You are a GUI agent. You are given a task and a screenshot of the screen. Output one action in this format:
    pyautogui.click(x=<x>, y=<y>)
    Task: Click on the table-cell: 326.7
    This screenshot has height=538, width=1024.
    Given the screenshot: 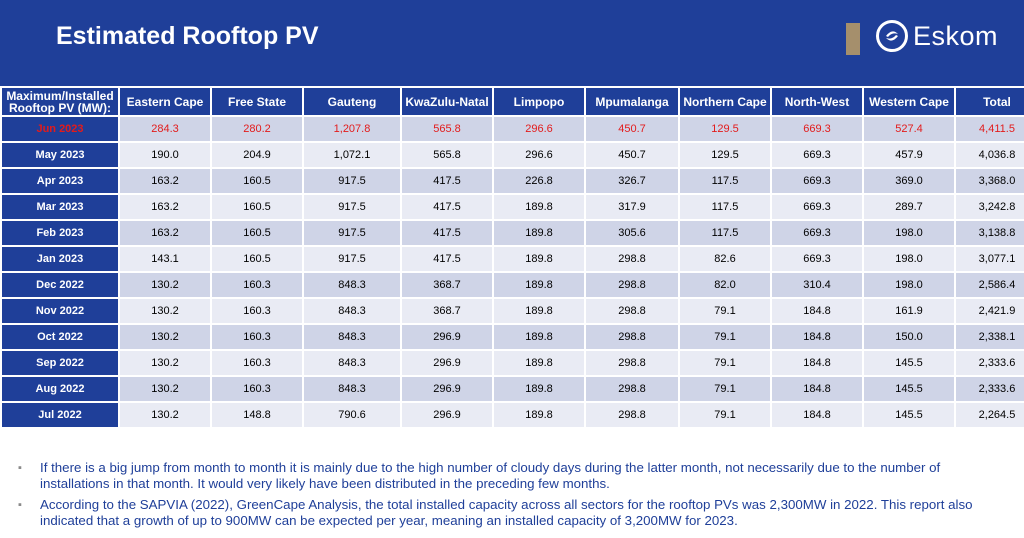 What is the action you would take?
    pyautogui.click(x=632, y=181)
    